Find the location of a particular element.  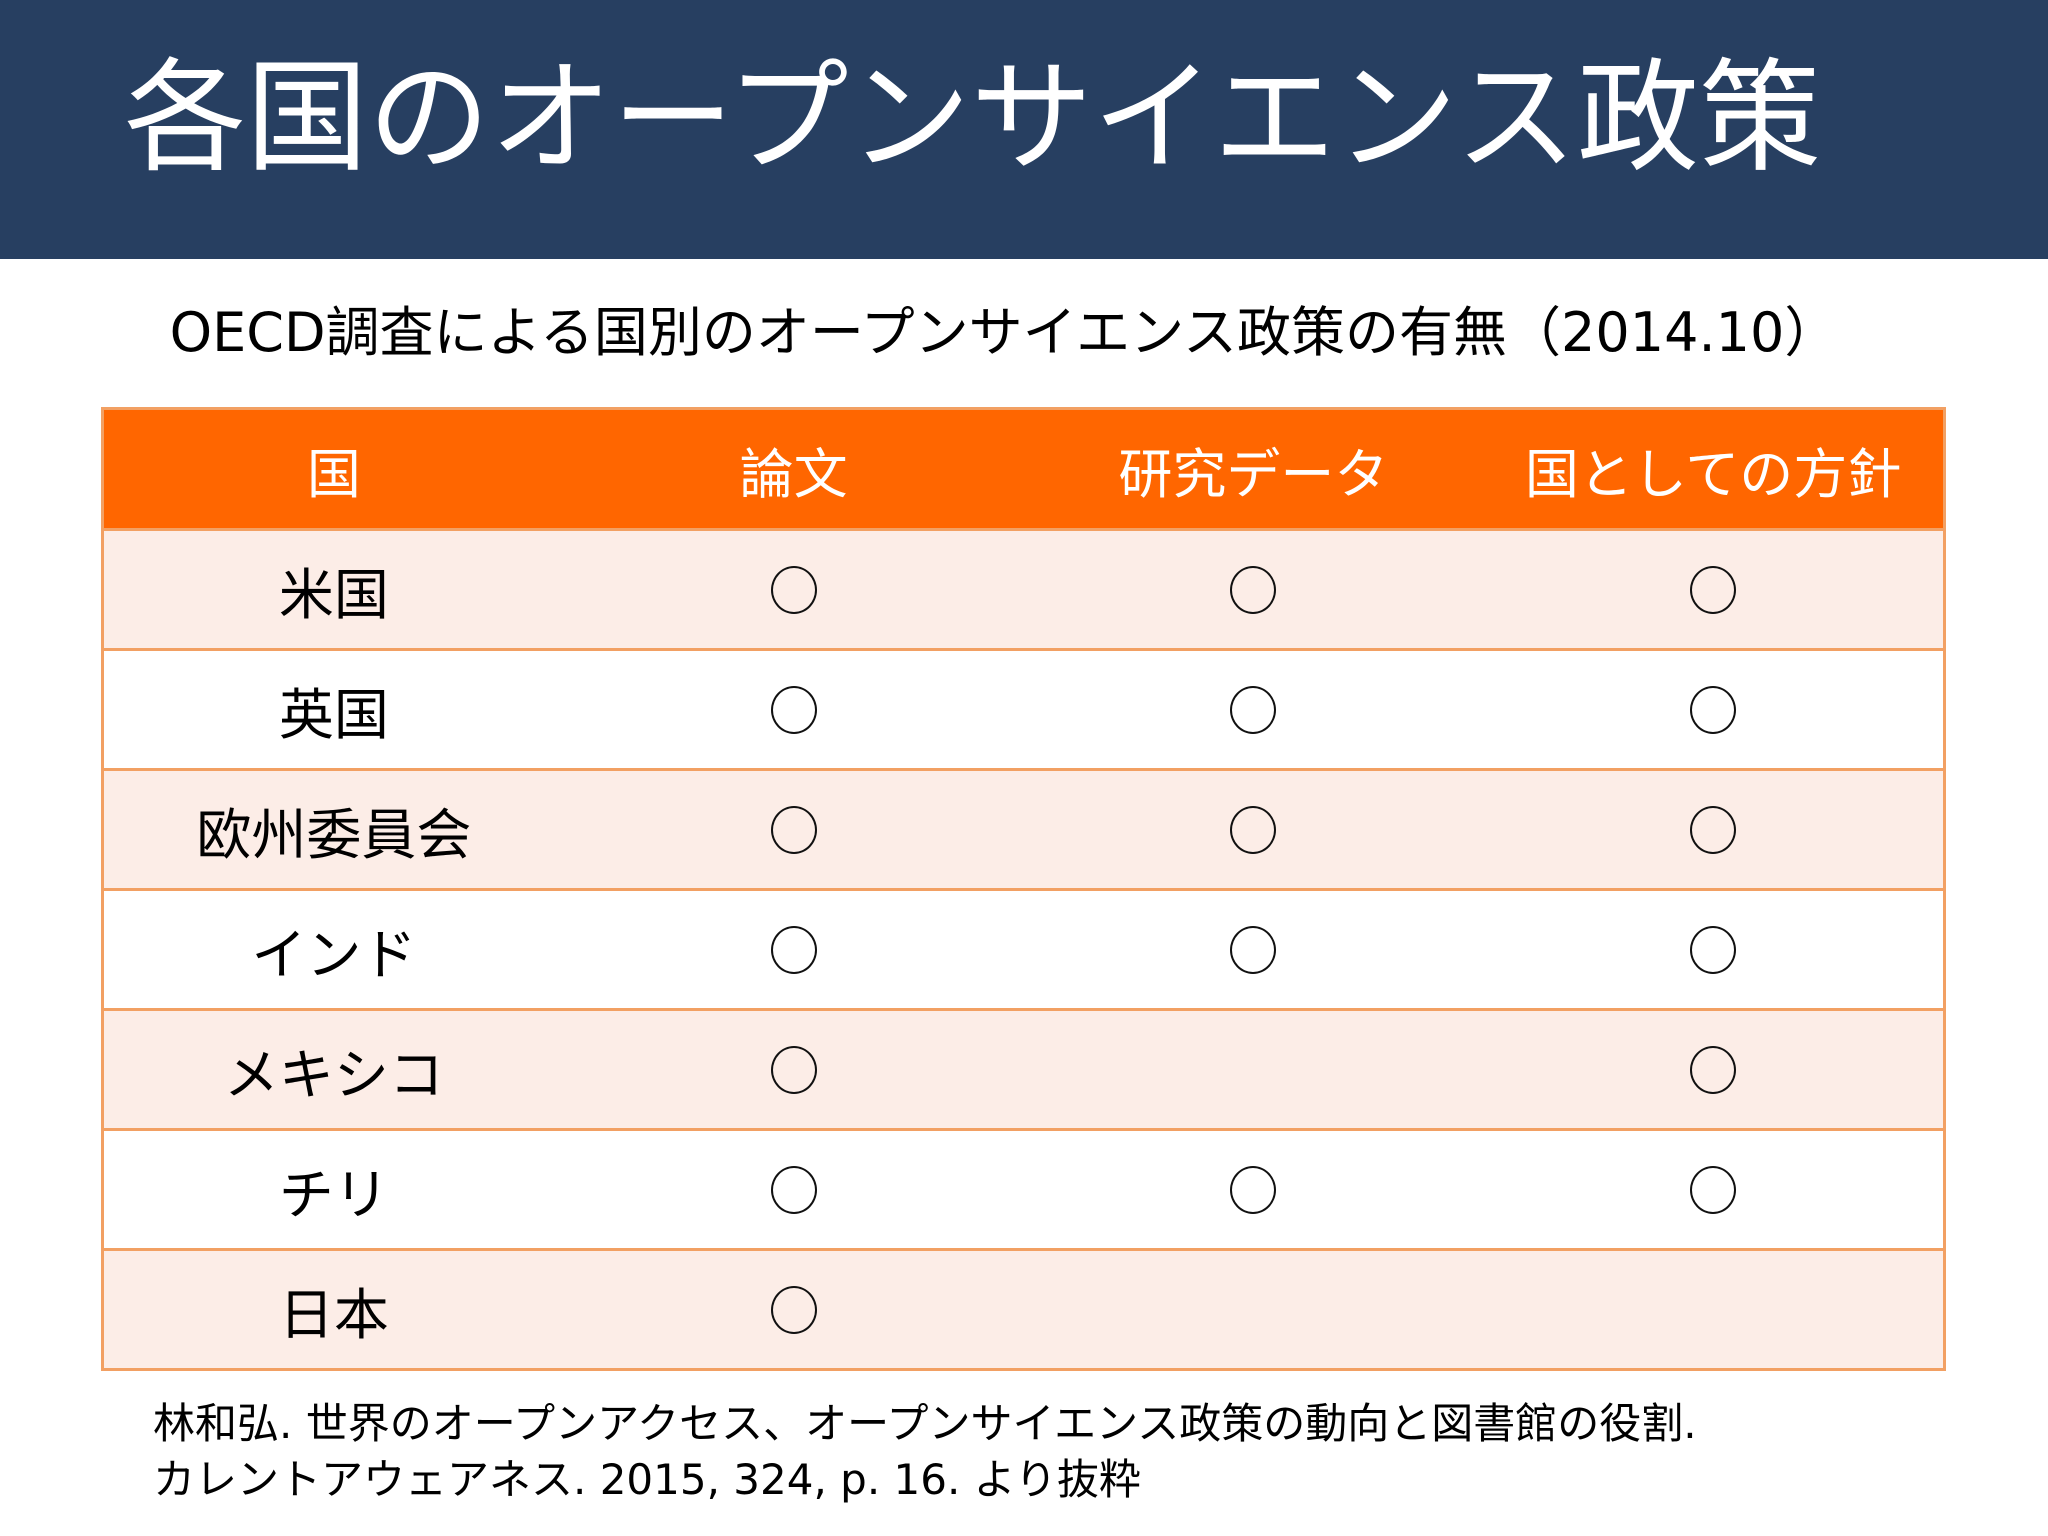

header-national-policy: 国としての方針 is located at coordinates (1713, 474).